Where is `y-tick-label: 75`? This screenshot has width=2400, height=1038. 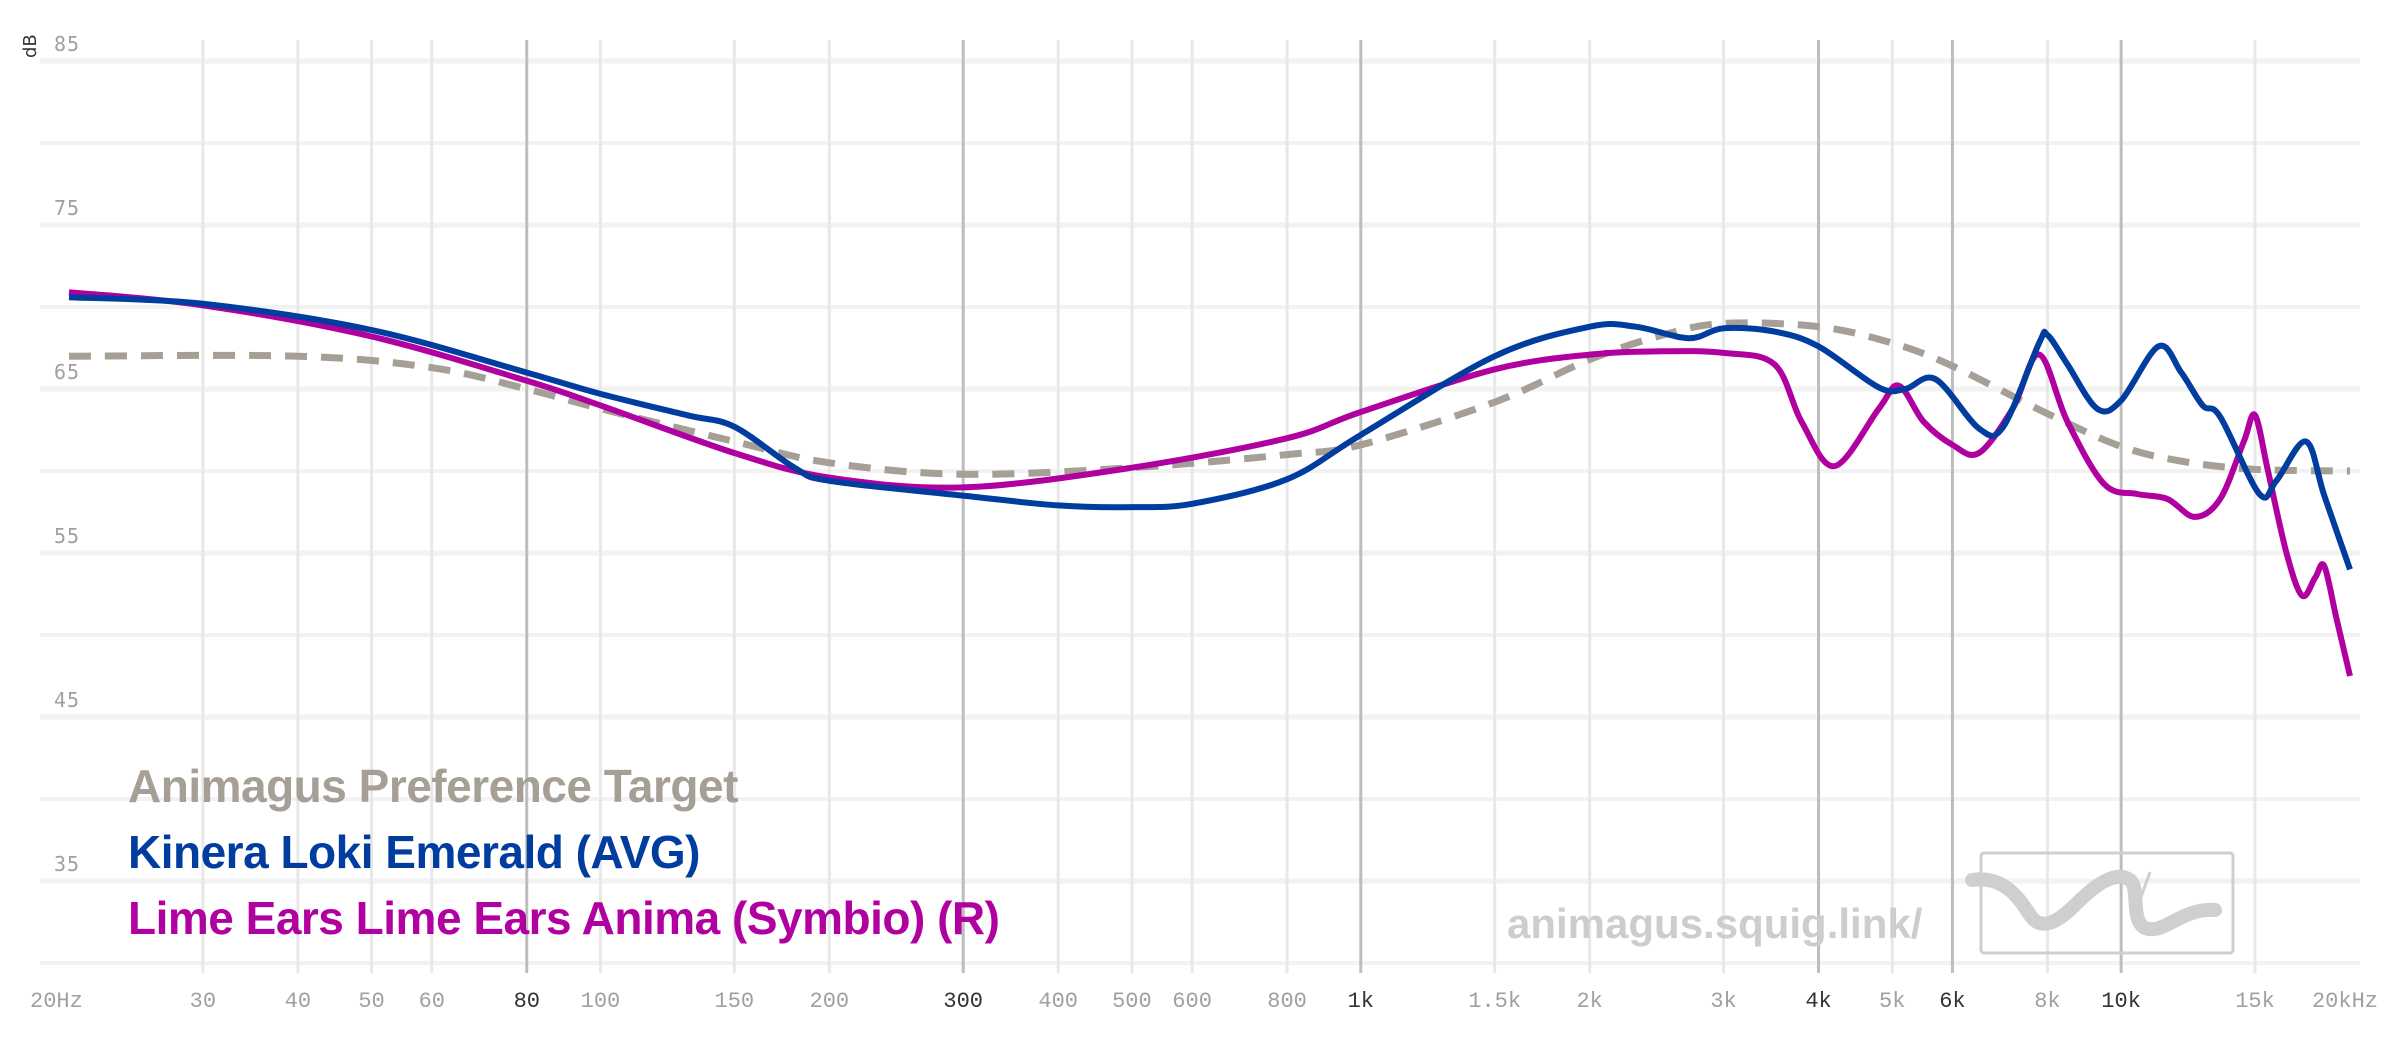 y-tick-label: 75 is located at coordinates (67, 208).